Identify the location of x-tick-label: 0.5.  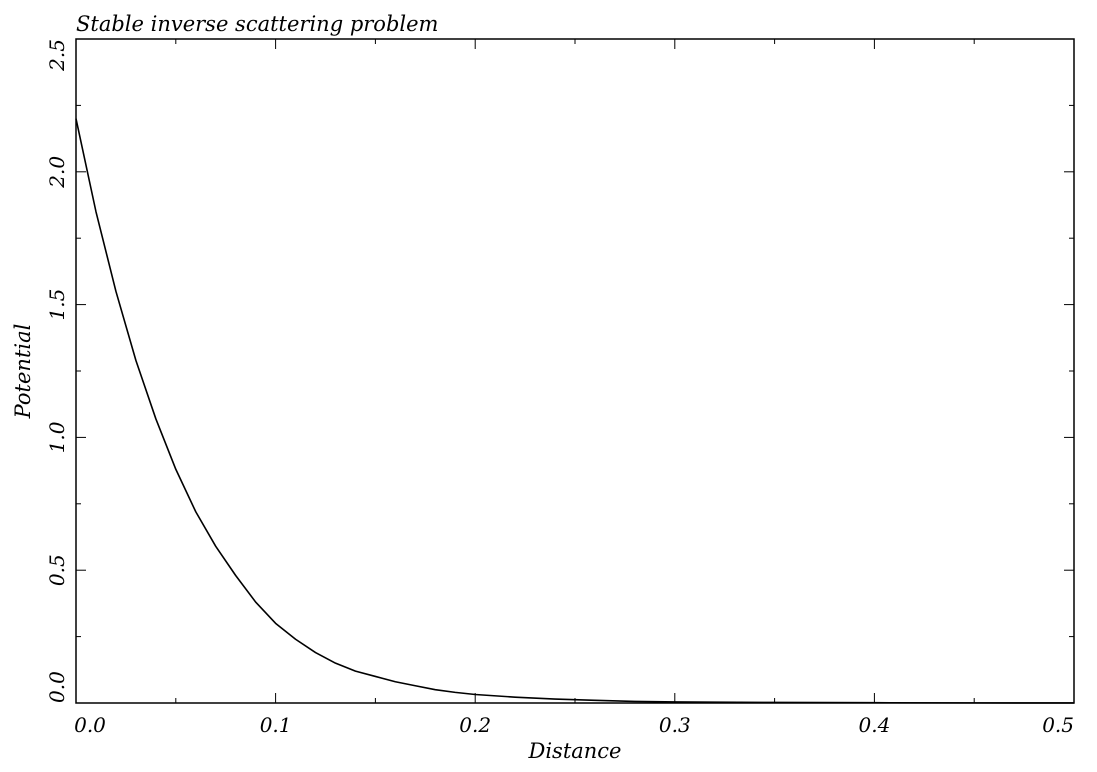
(1058, 725).